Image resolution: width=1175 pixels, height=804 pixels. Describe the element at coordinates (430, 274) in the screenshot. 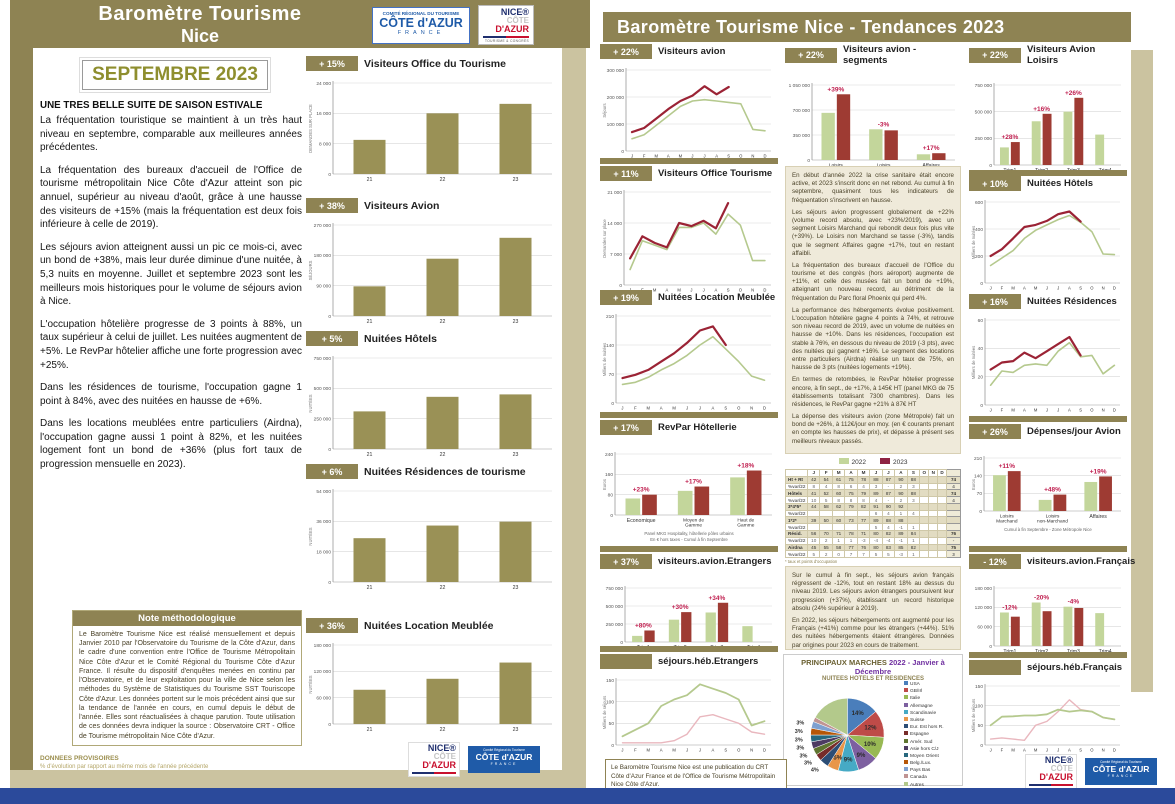

I see `chart-left_avion: 0 90 000 180 000 270 000 SÉJOURS 21 22 23` at that location.